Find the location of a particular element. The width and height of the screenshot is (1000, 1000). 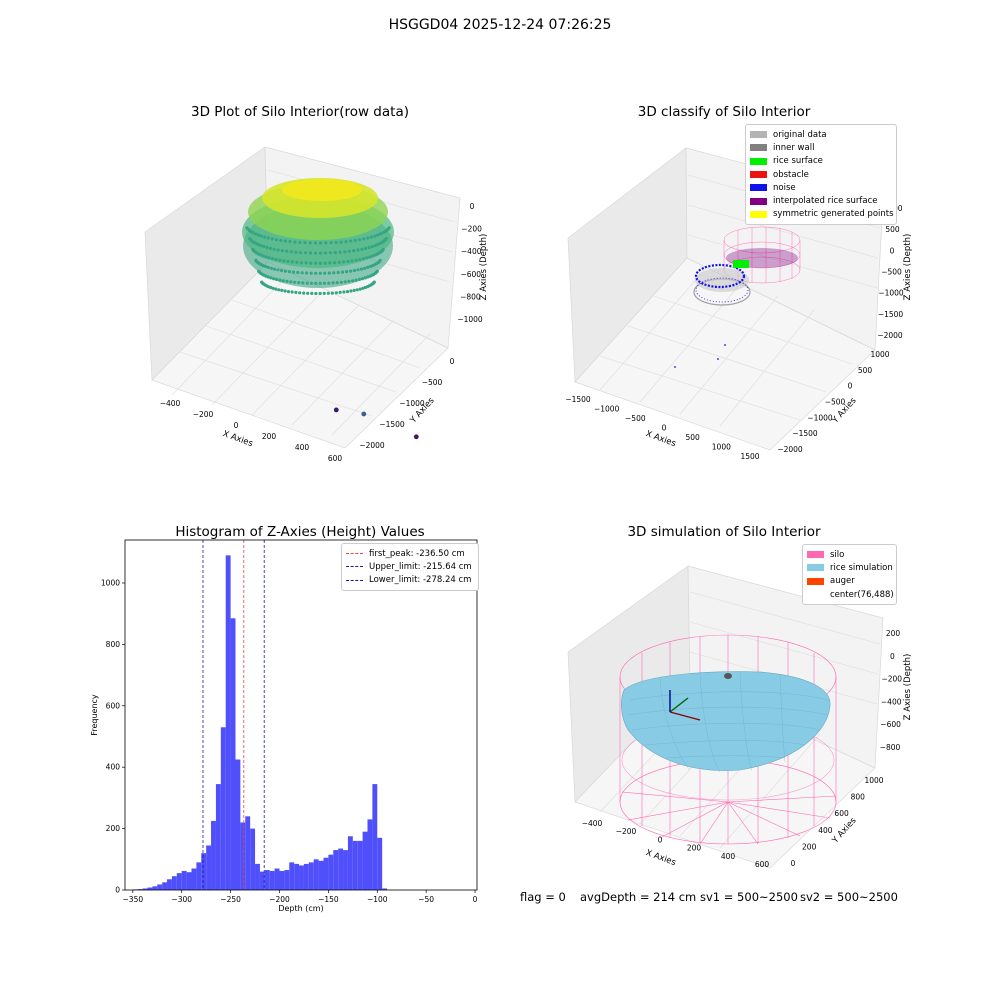

panel4-y-tick-label: 800 is located at coordinates (858, 797).